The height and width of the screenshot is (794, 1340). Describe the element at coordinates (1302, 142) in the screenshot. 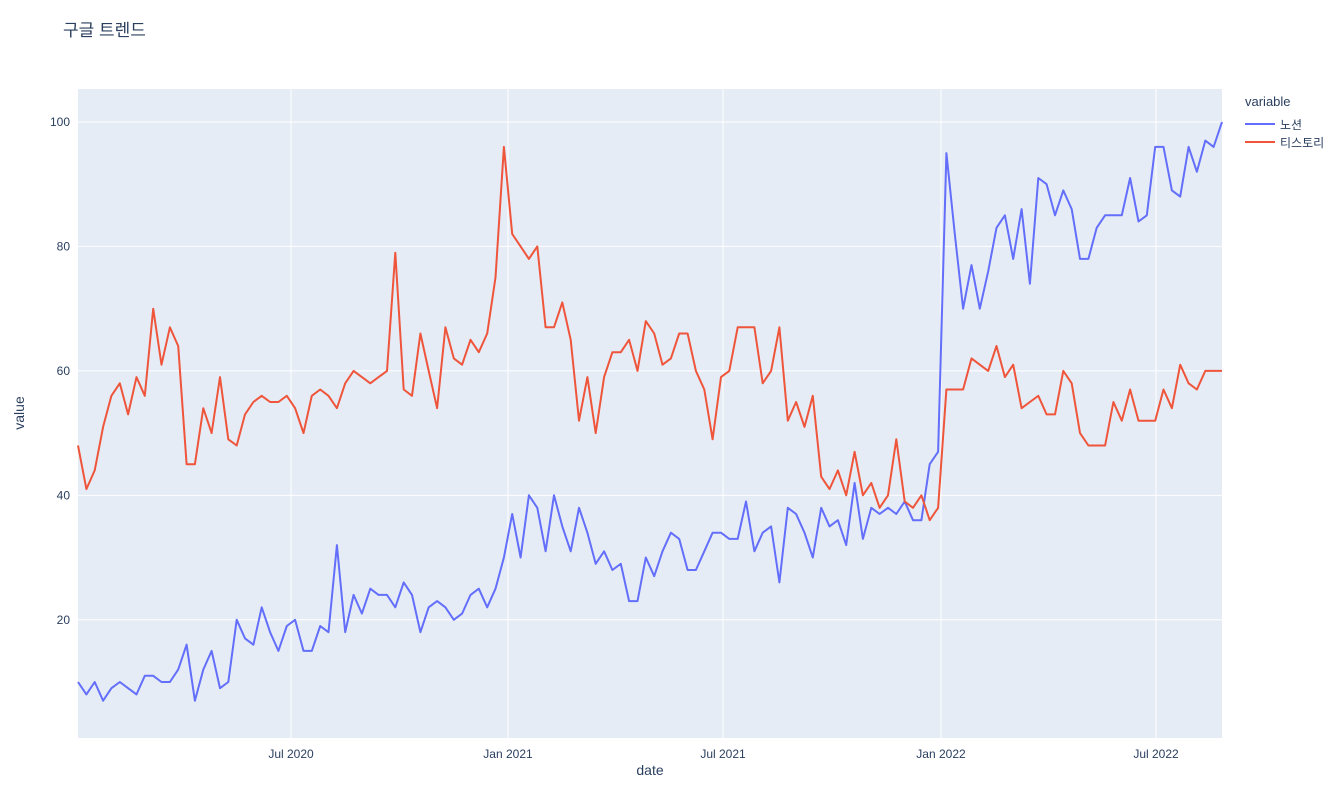

I see `legend-item-label: 티스토리` at that location.